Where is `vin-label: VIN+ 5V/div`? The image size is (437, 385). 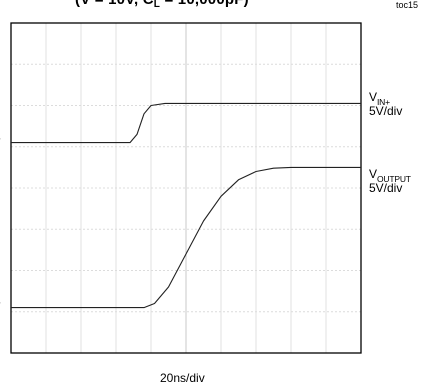 vin-label: VIN+ 5V/div is located at coordinates (385, 104).